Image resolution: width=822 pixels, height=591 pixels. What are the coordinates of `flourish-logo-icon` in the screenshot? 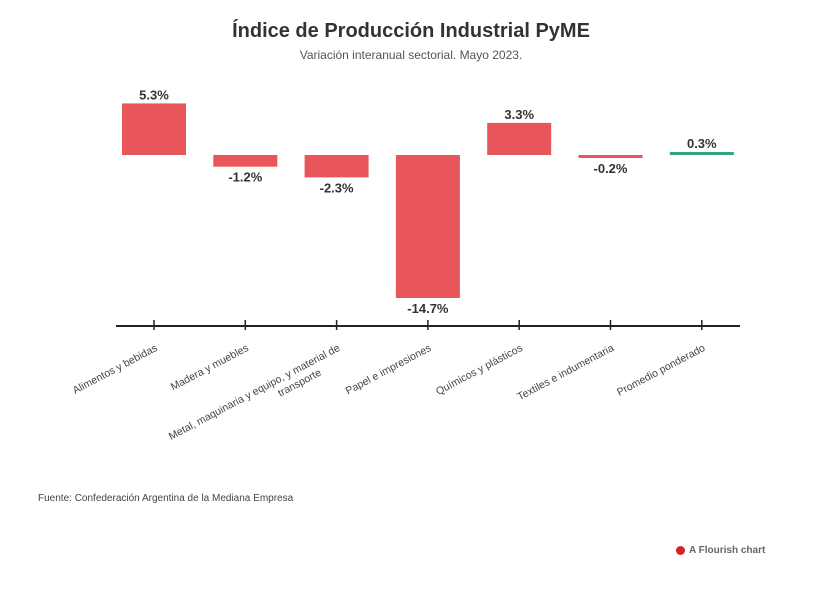 It's located at (680, 550).